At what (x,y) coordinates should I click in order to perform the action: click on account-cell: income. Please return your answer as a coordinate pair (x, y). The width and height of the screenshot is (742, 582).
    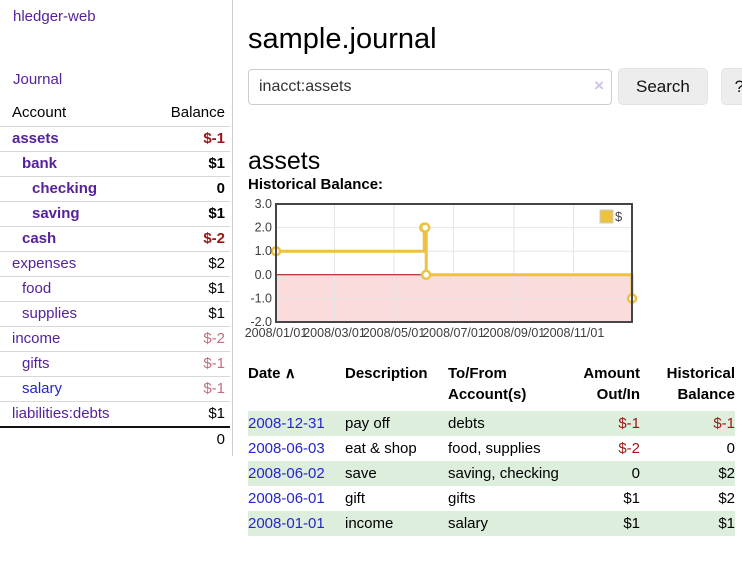
    Looking at the image, I should click on (70, 339).